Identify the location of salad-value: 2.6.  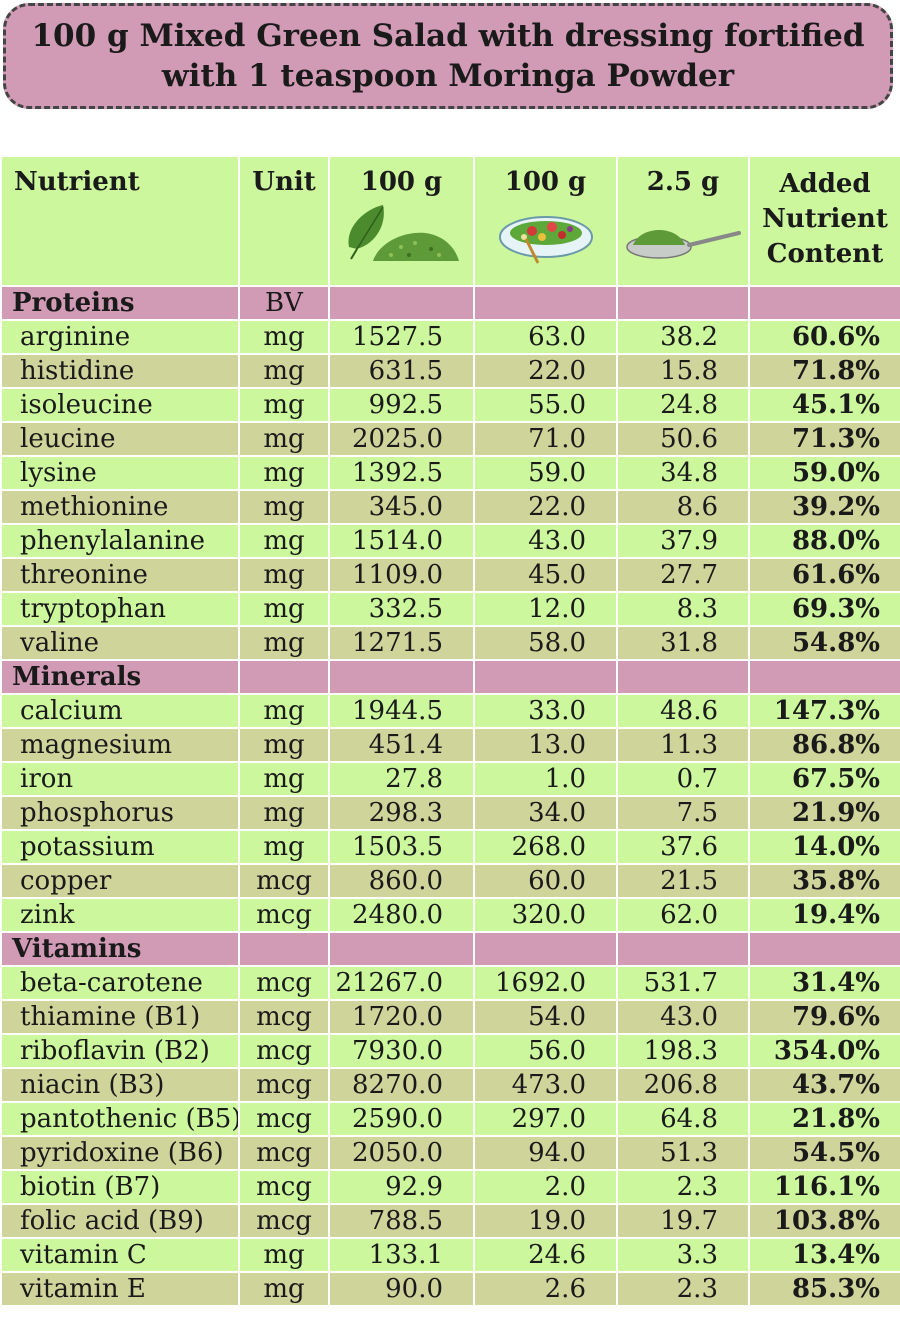
(545, 1289).